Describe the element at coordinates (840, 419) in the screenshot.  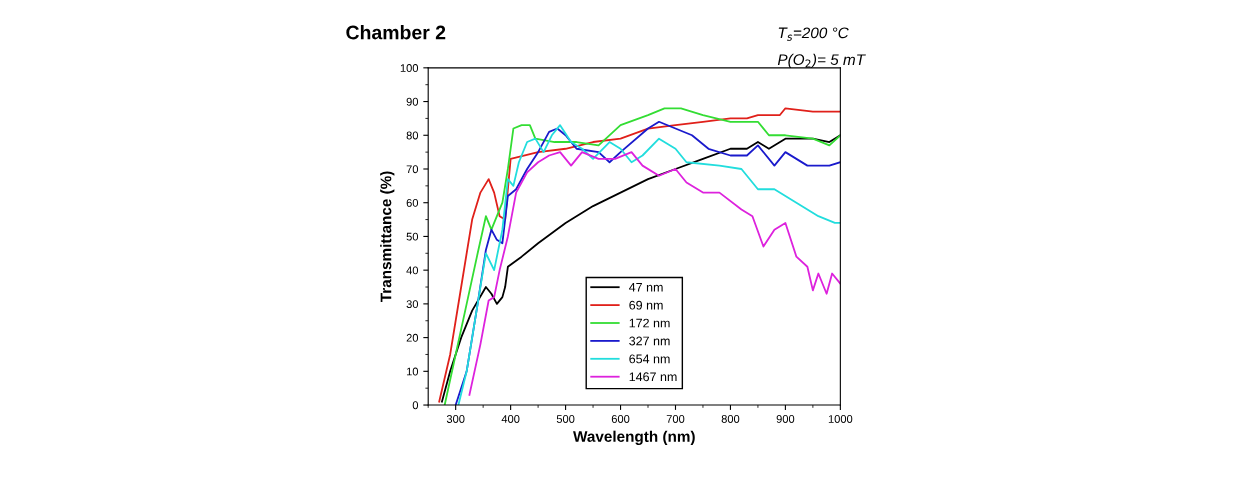
I see `x-tick-label: 1000` at that location.